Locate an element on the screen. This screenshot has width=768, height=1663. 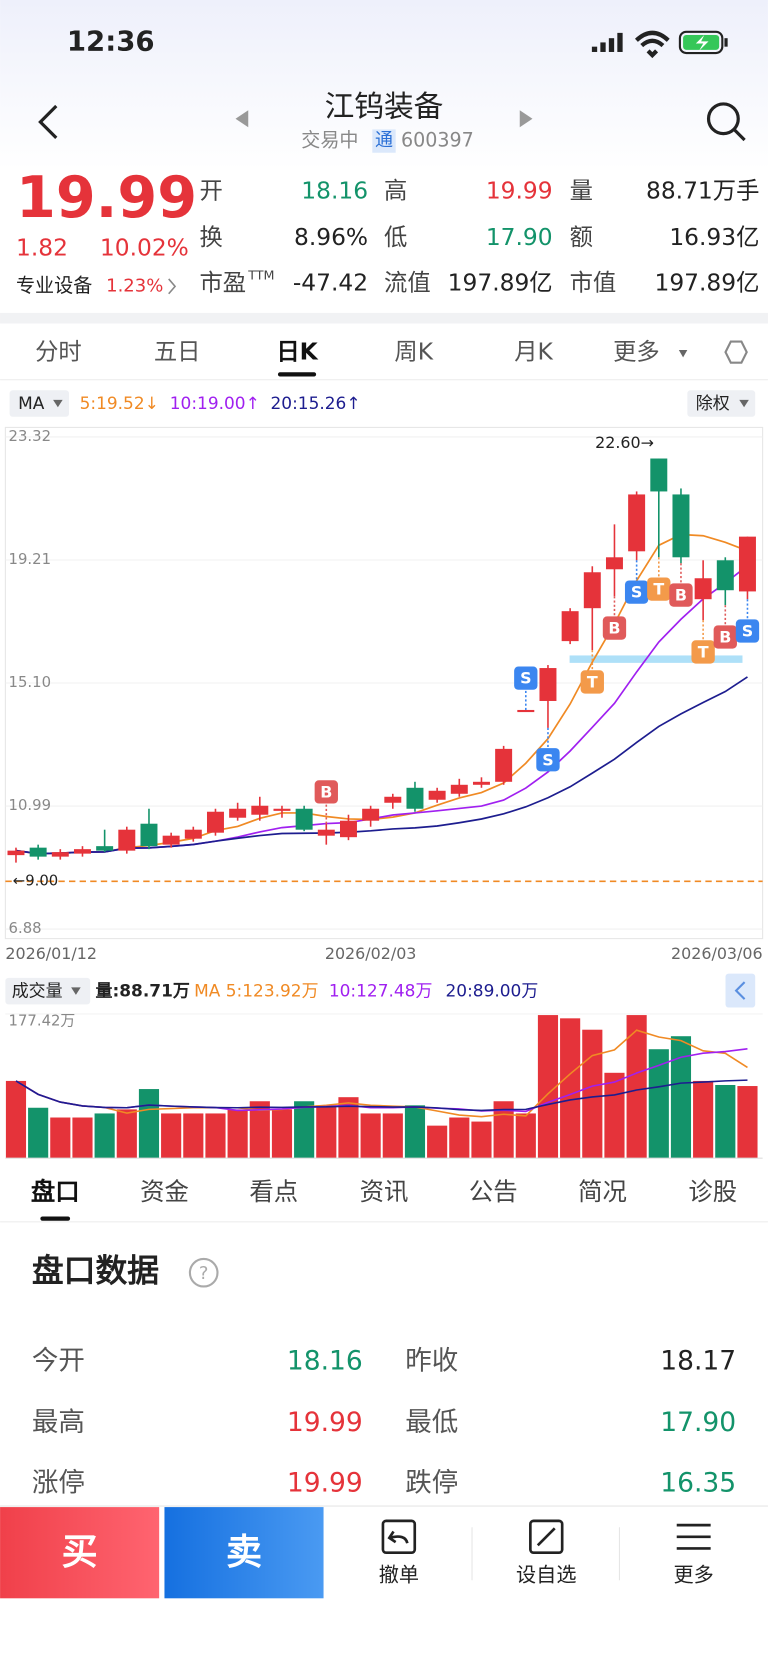
volume-ma-values: MA 5:123.92万 10:127.48万 20:89.00万 is located at coordinates (366, 991).